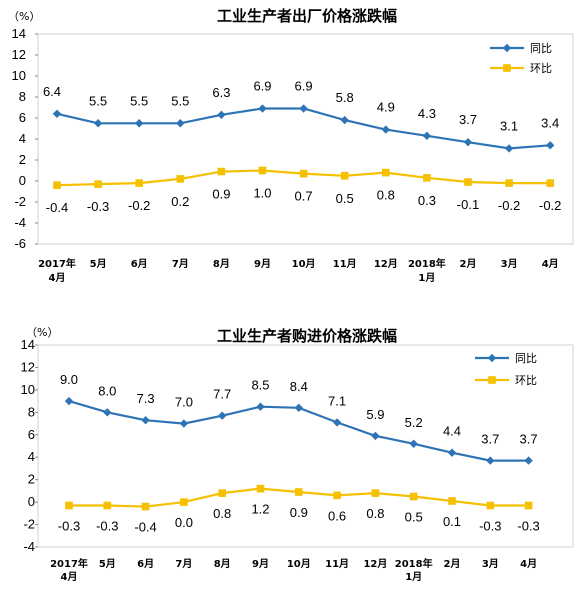 The image size is (576, 604). I want to click on y-tick-label: 4, so click(22, 138).